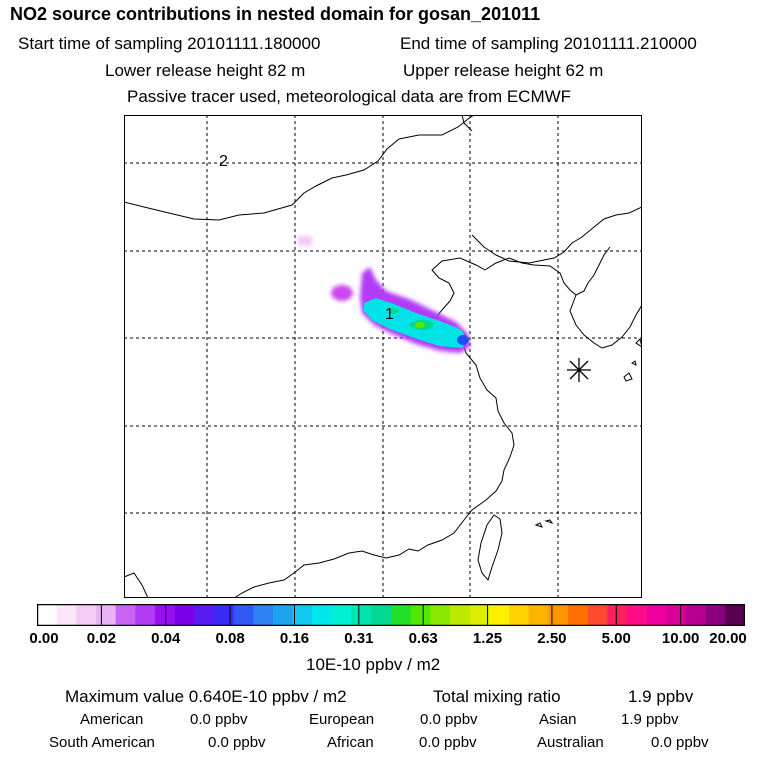 The height and width of the screenshot is (768, 768). What do you see at coordinates (497, 696) in the screenshot?
I see `total-mixing-label: Total mixing ratio` at bounding box center [497, 696].